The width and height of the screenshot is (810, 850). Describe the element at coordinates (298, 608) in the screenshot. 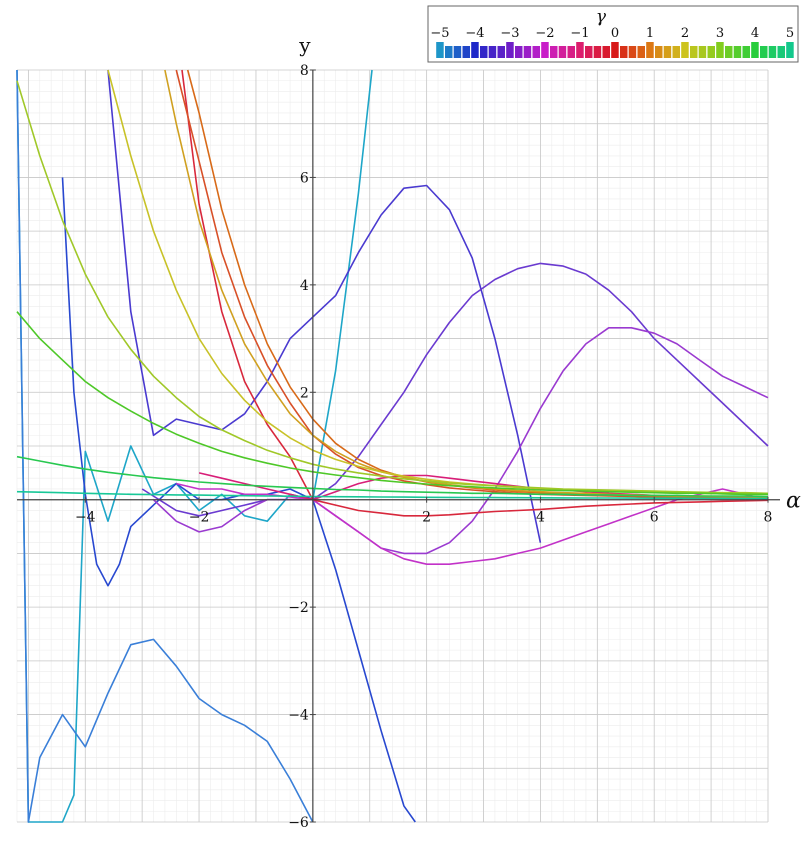

I see `y-tick-label: −2` at that location.